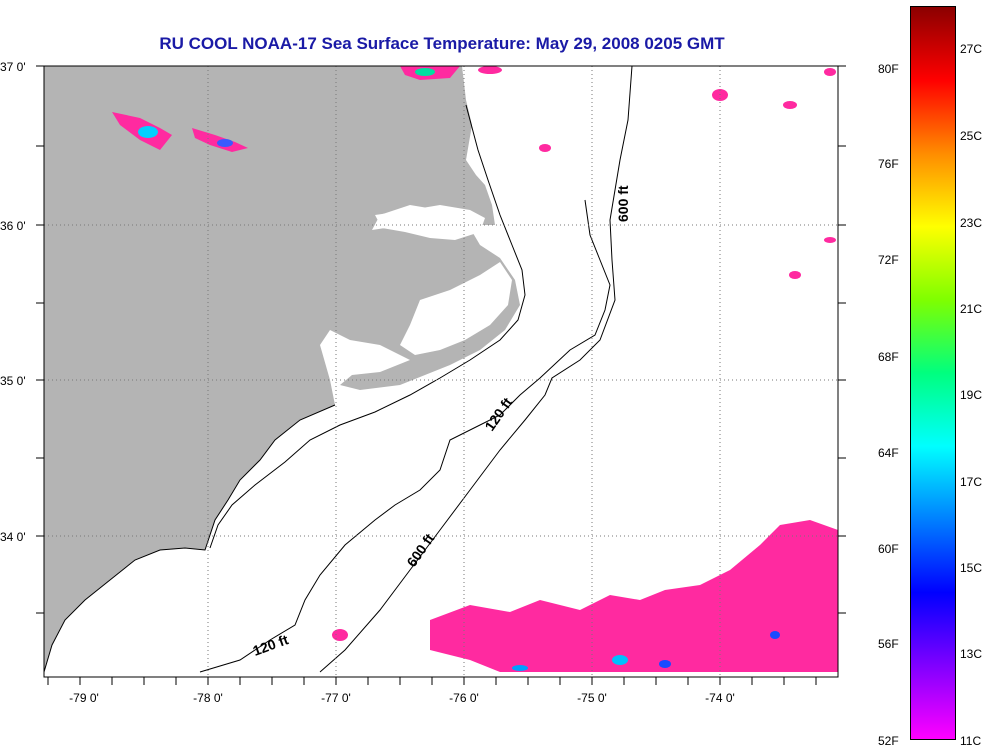 The width and height of the screenshot is (992, 754). Describe the element at coordinates (971, 223) in the screenshot. I see `cb-c-23: 23C` at that location.